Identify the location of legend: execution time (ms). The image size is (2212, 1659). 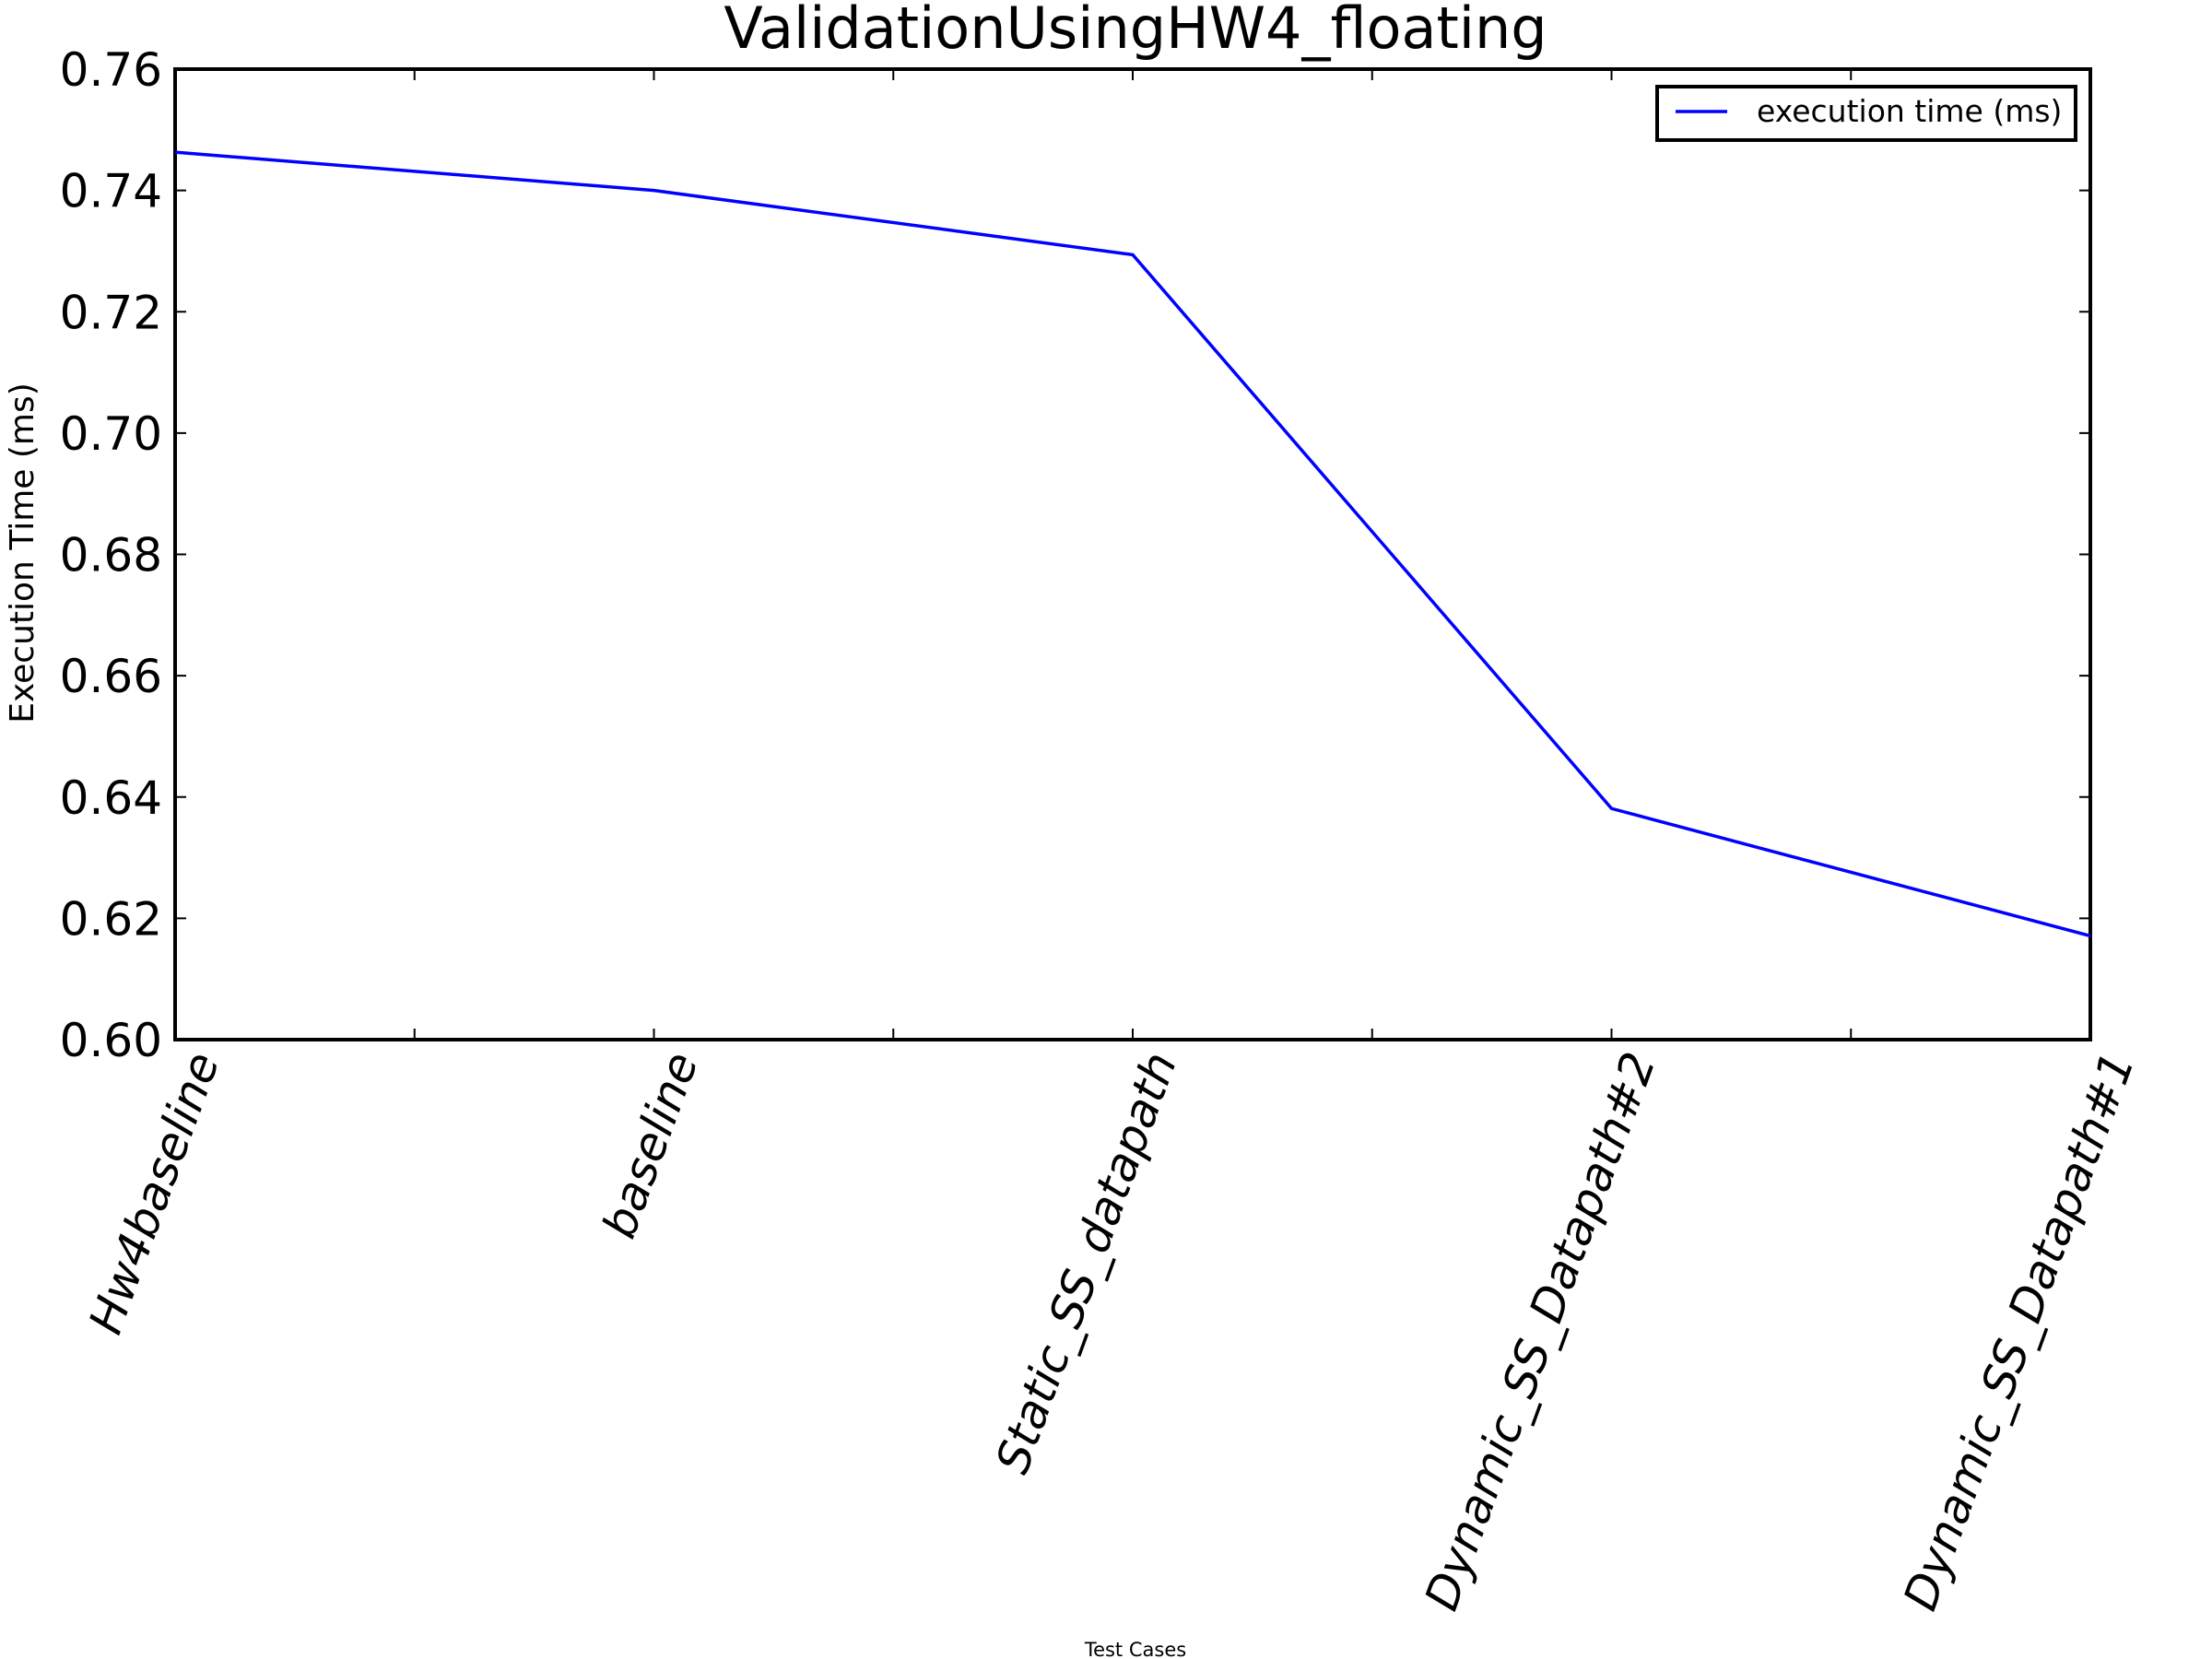
(1866, 113).